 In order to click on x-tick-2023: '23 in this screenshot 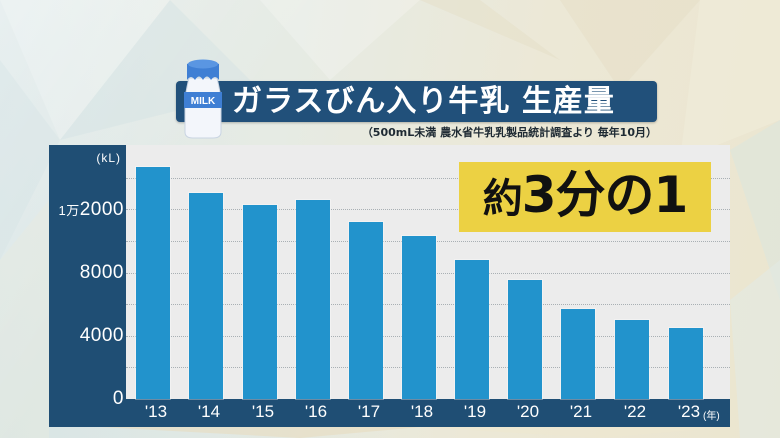, I will do `click(689, 411)`.